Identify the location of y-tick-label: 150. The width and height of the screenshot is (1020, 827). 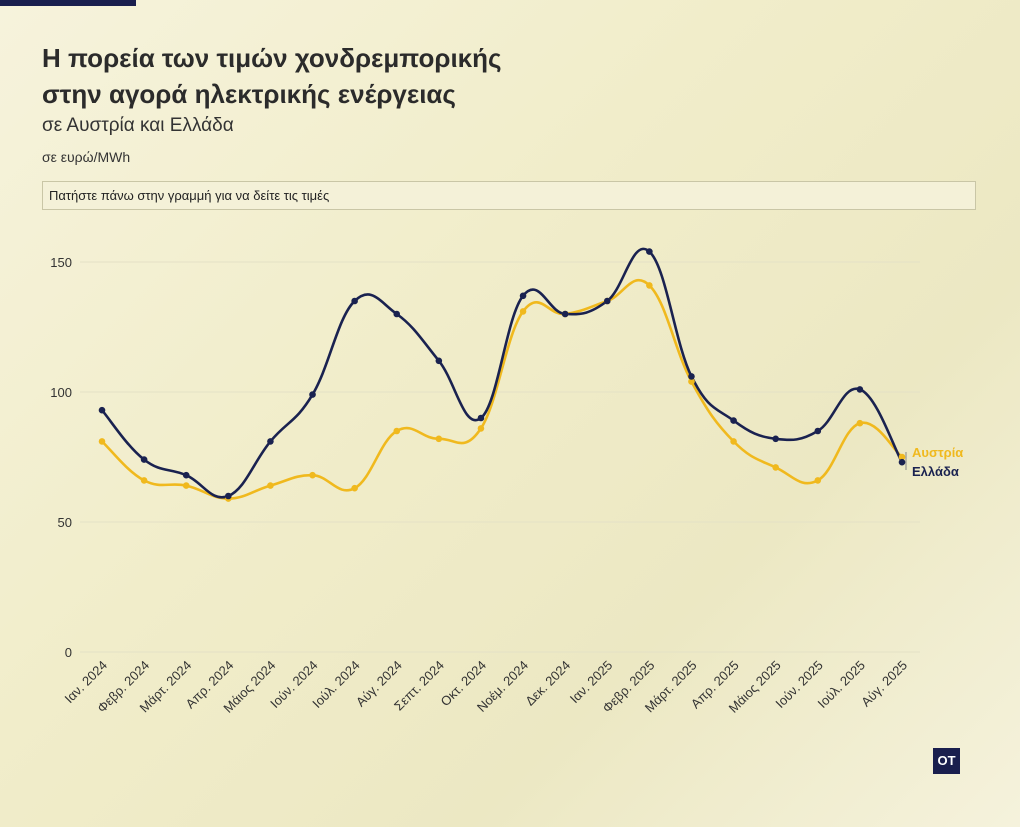
(61, 262).